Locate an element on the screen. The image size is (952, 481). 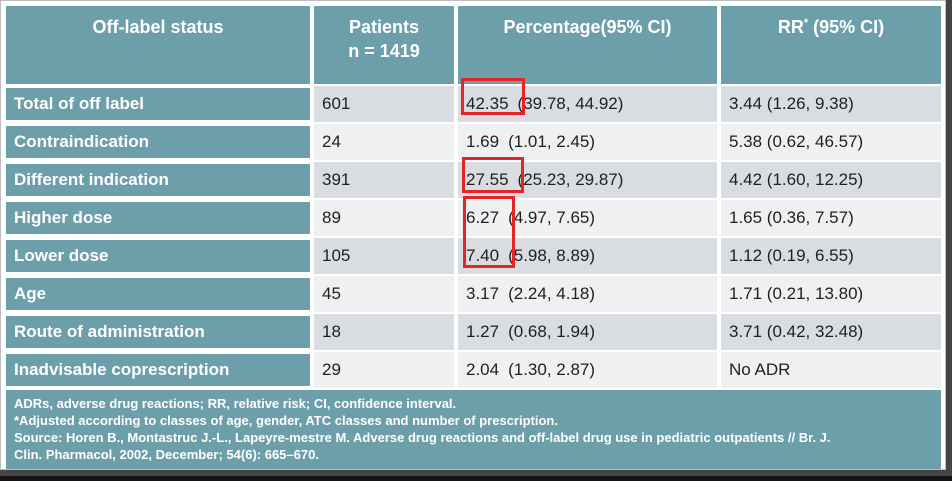
percentage-value: 2.04 is located at coordinates (483, 369).